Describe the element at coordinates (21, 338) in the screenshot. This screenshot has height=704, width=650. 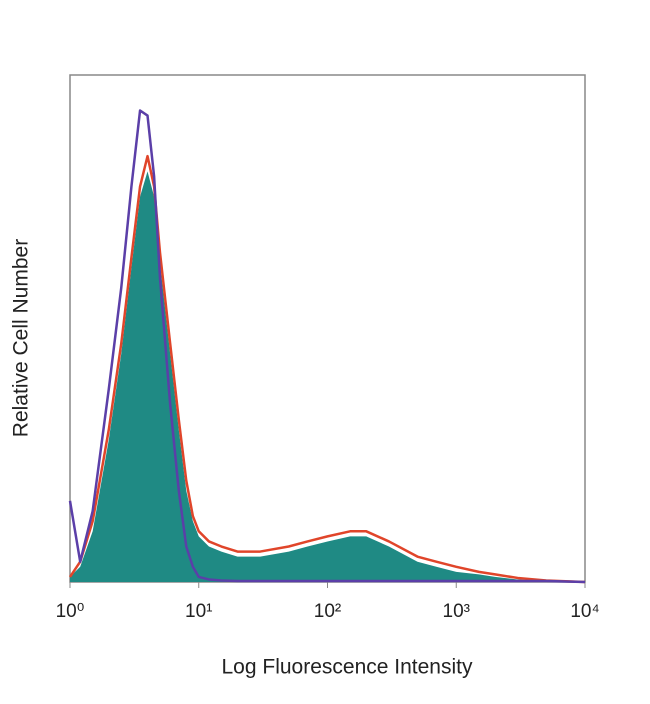
I see `y-axis-title: Relative Cell Number` at that location.